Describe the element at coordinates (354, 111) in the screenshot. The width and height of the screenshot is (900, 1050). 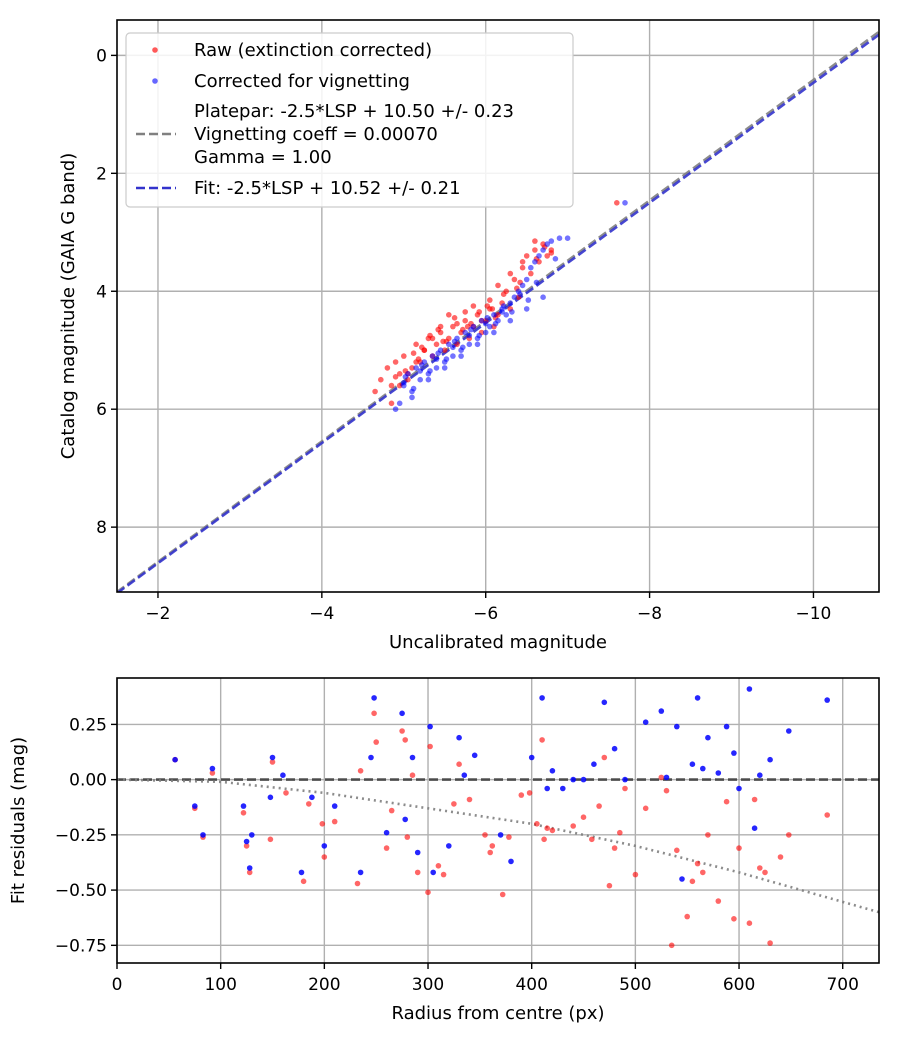
I see `legend-label-platepar: Platepar: -2.5*LSP + 10.50 +/- 0.23` at that location.